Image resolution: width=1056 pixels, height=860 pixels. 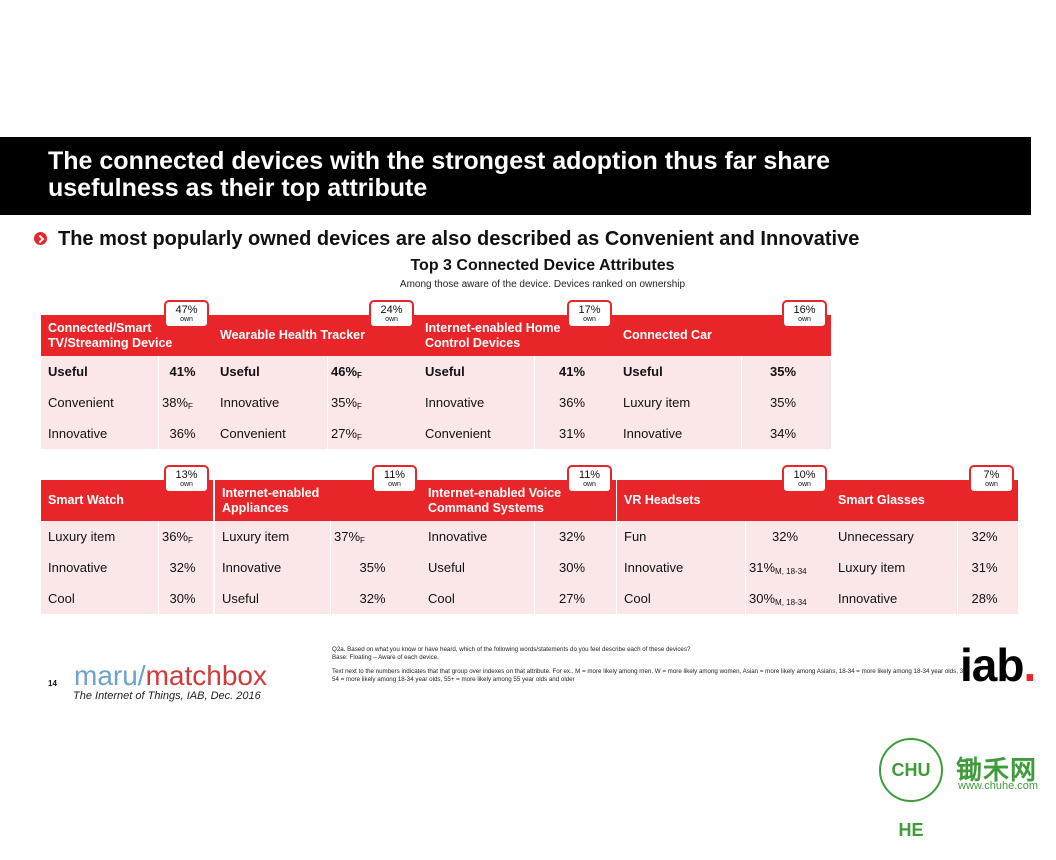 I want to click on attribute-label: Unnecessary, so click(x=876, y=536).